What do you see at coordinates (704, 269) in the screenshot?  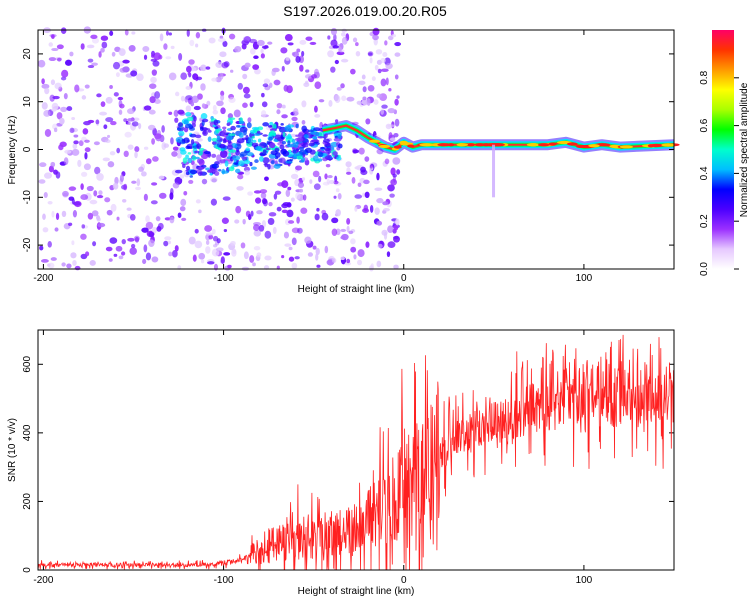 I see `colorbar-tick-label: 0.0` at bounding box center [704, 269].